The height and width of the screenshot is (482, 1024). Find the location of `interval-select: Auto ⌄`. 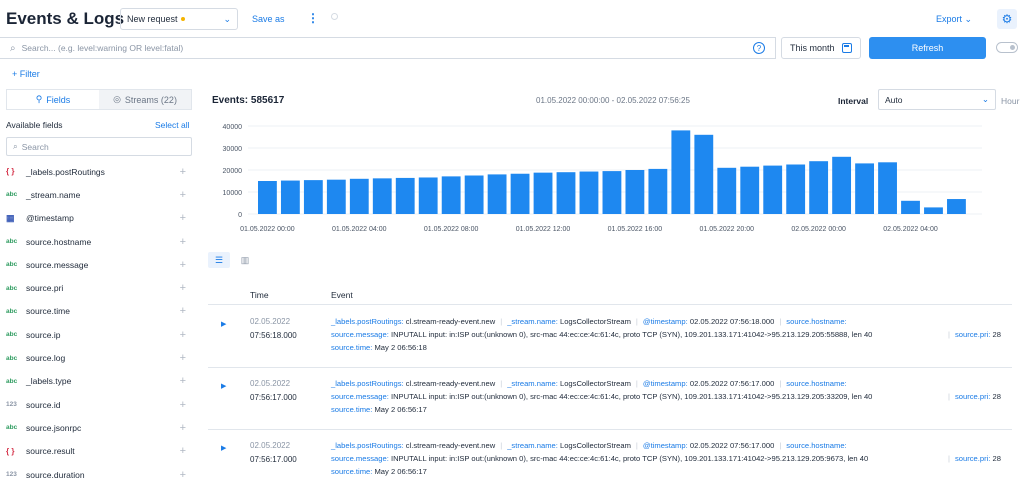

interval-select: Auto ⌄ is located at coordinates (937, 99).